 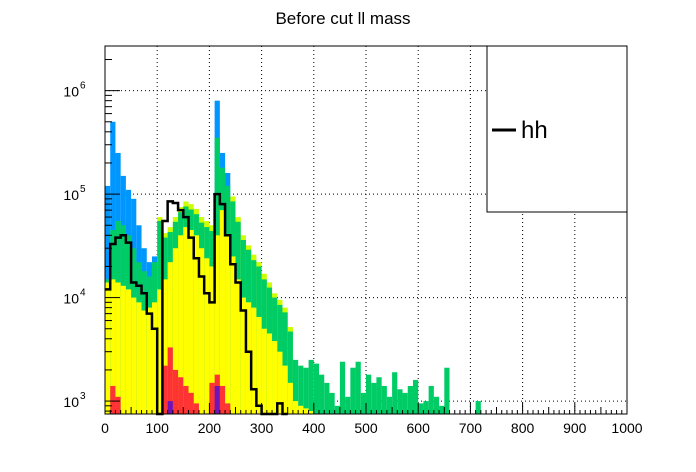 What do you see at coordinates (210, 428) in the screenshot?
I see `x-tick-label: 200` at bounding box center [210, 428].